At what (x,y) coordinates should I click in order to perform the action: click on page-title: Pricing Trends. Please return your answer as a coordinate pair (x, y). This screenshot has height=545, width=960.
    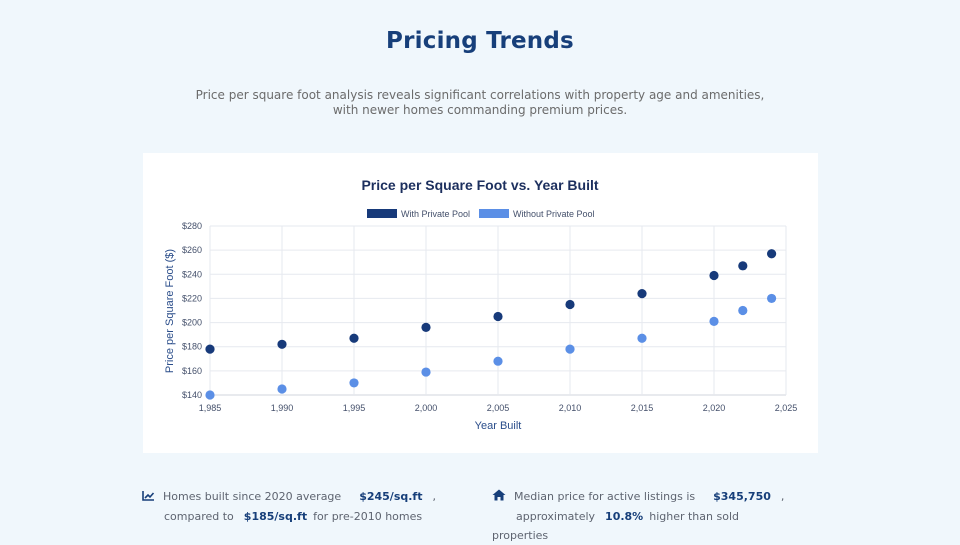
    Looking at the image, I should click on (480, 41).